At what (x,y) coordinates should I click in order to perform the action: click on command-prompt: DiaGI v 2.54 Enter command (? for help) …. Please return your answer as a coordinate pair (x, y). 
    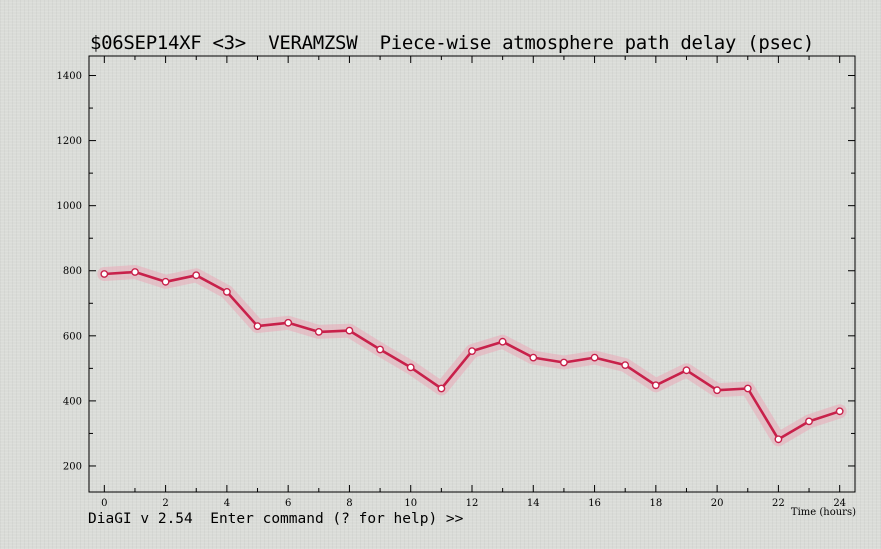
    Looking at the image, I should click on (276, 519).